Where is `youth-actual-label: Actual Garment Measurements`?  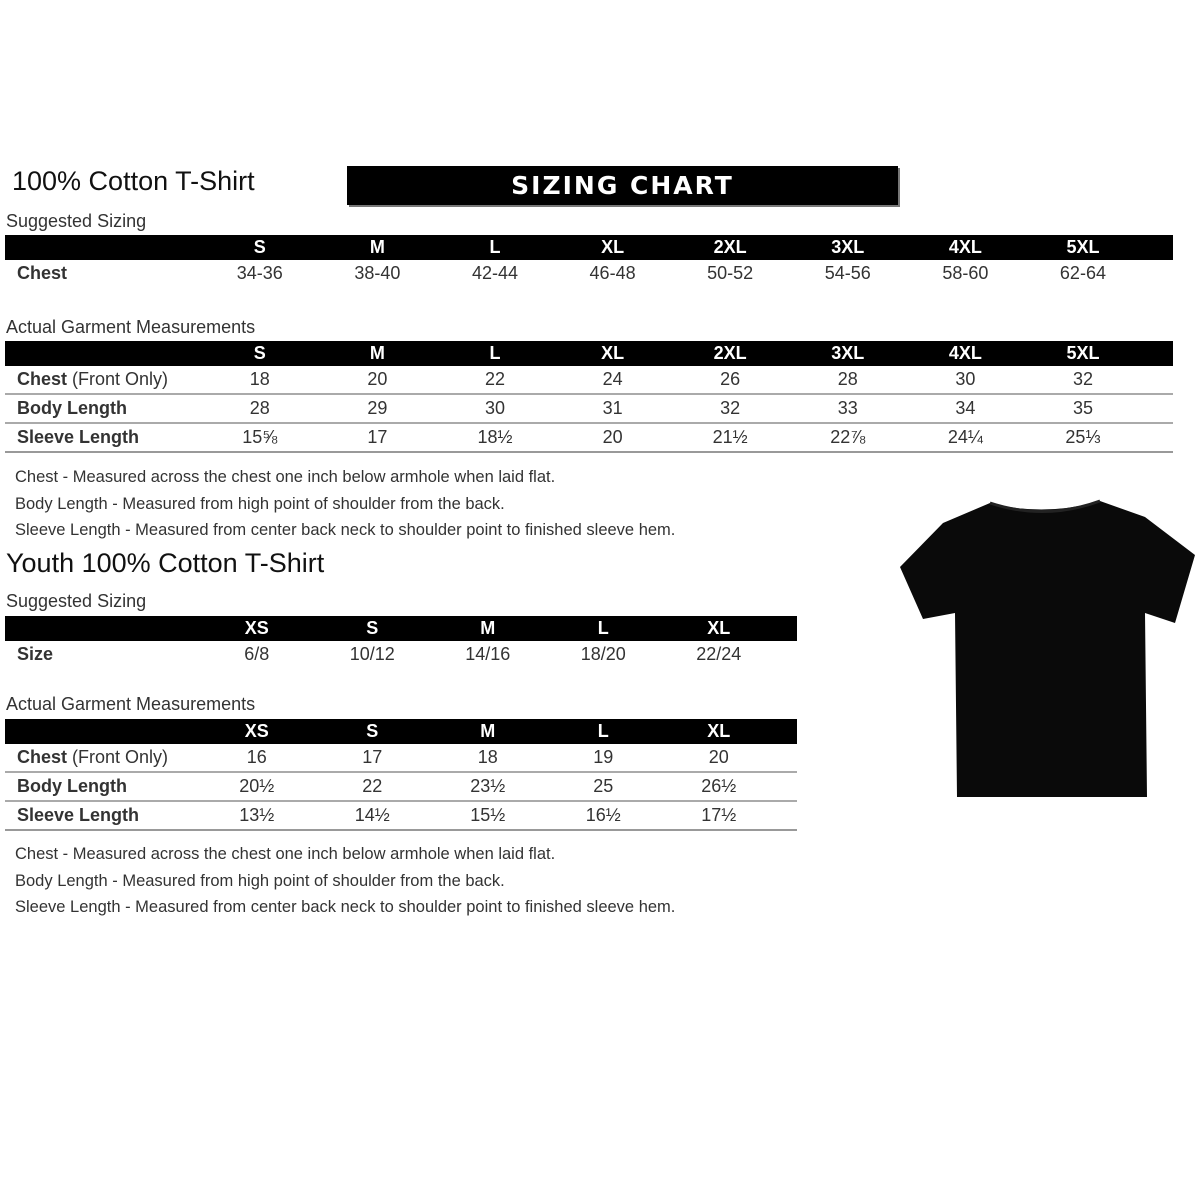
youth-actual-label: Actual Garment Measurements is located at coordinates (131, 704).